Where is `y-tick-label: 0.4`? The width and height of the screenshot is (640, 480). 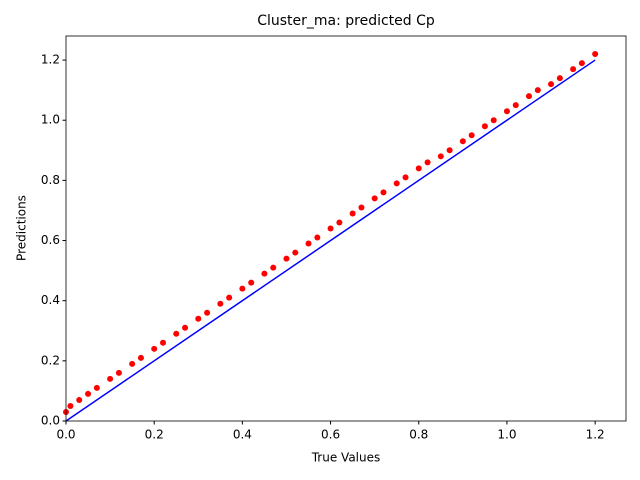 y-tick-label: 0.4 is located at coordinates (50, 300).